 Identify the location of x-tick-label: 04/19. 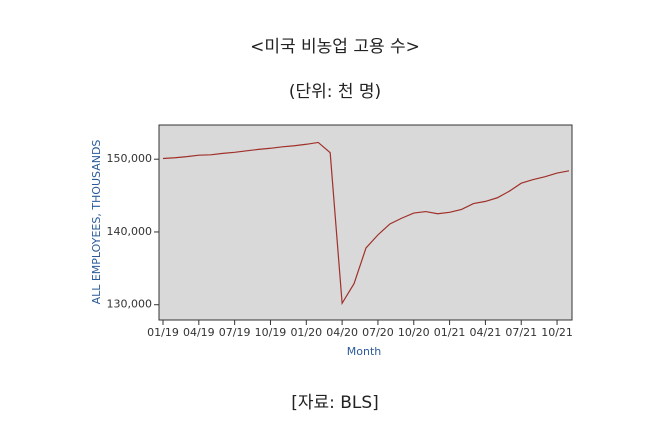
(199, 332).